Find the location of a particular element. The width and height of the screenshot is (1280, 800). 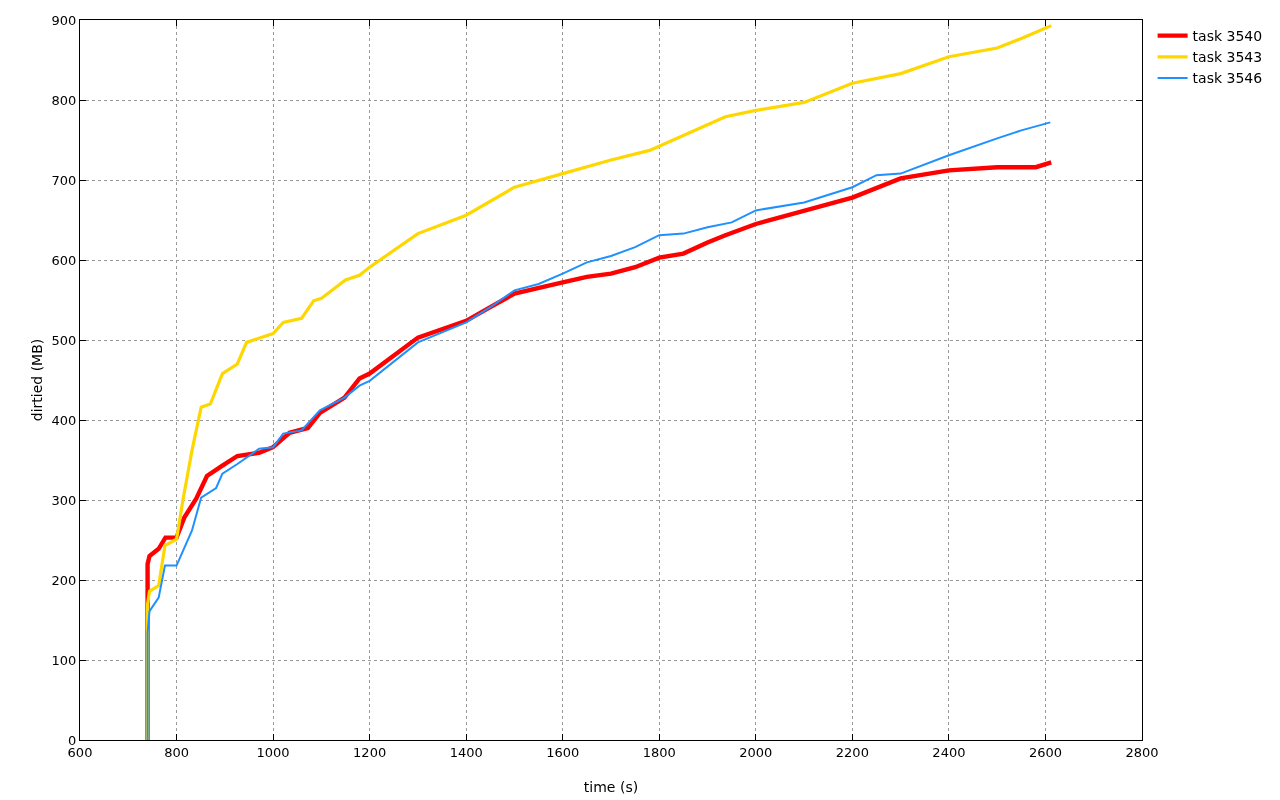

y-tick-label: 200 is located at coordinates (64, 580).